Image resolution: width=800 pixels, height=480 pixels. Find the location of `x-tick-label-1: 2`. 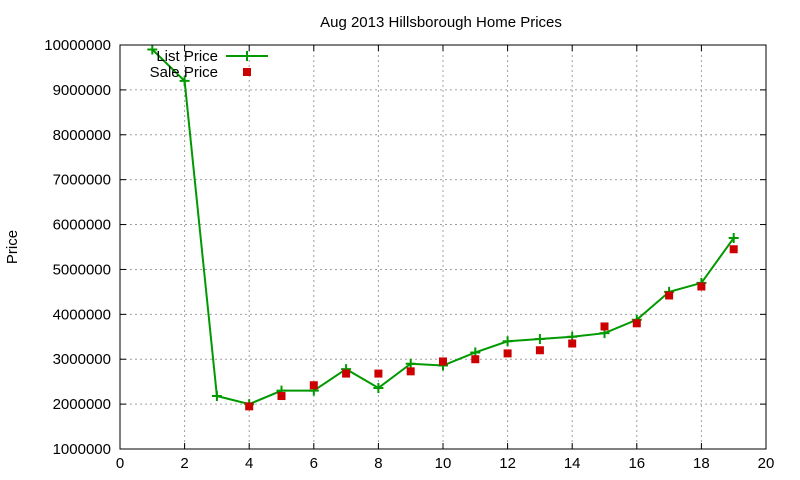

x-tick-label-1: 2 is located at coordinates (184, 463).